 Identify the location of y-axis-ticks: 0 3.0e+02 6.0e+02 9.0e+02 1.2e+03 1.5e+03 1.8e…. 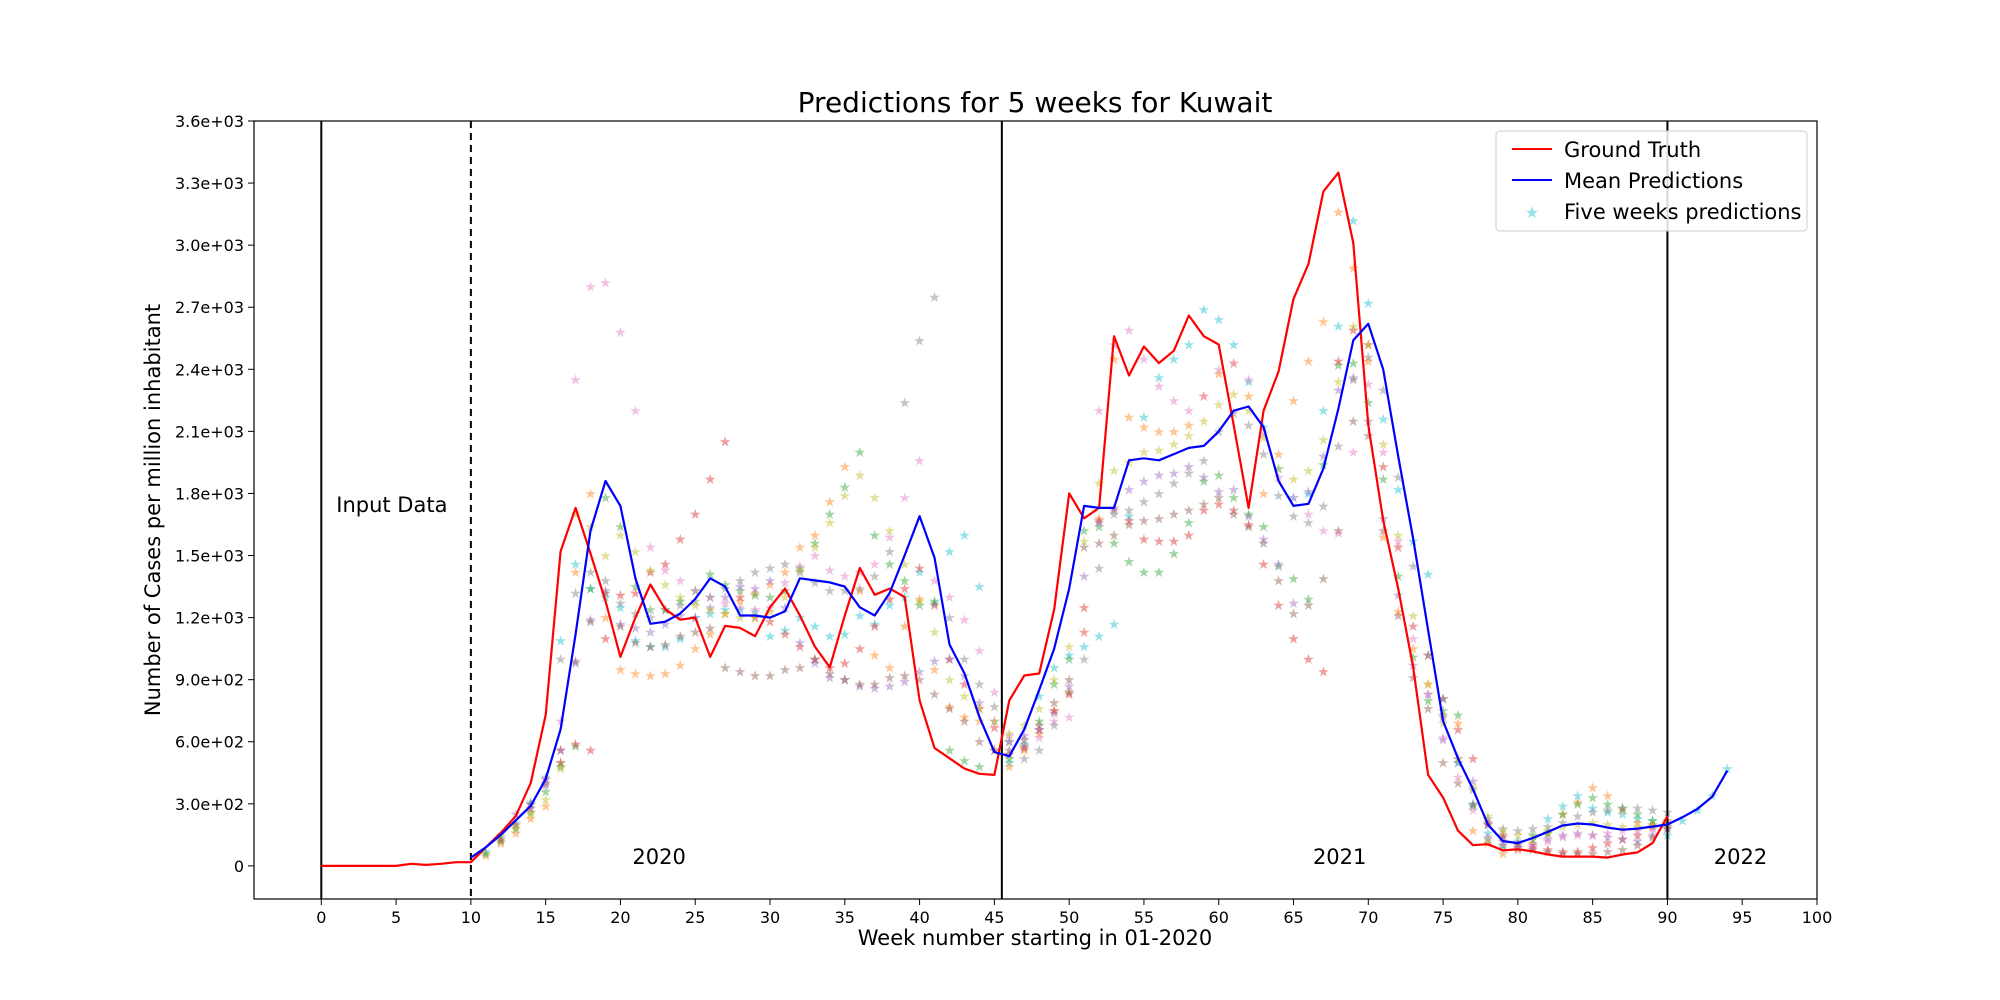
(214, 494).